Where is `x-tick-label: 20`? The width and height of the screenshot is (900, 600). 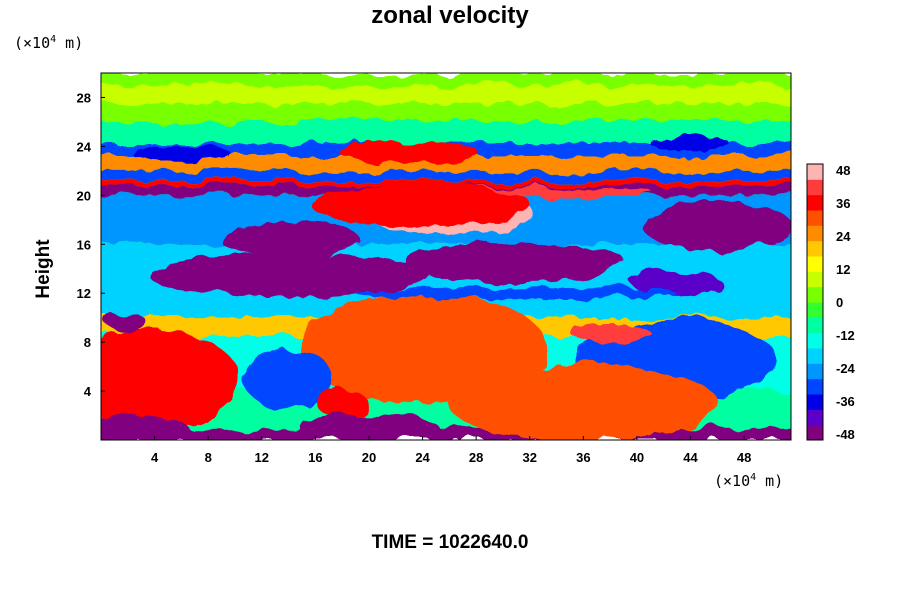 x-tick-label: 20 is located at coordinates (369, 457).